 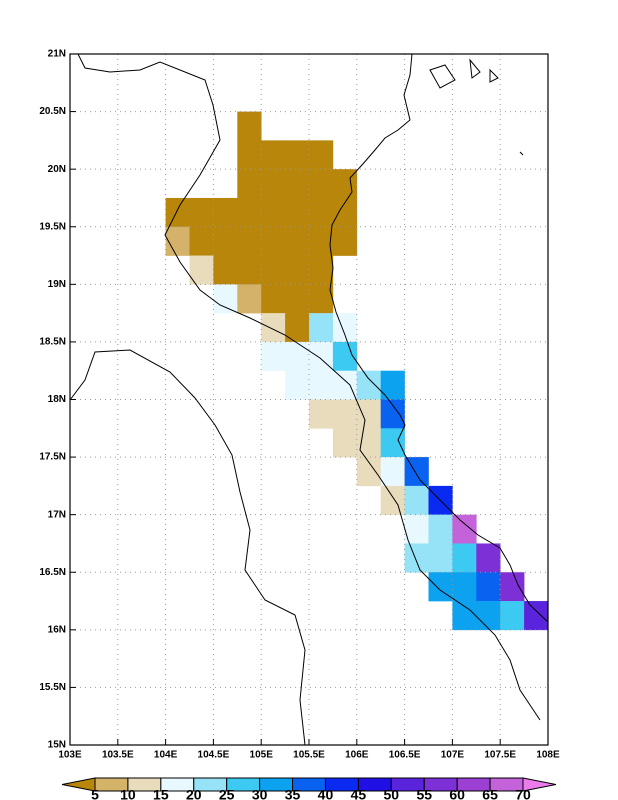 What do you see at coordinates (523, 793) in the screenshot?
I see `colorbar-label: 70` at bounding box center [523, 793].